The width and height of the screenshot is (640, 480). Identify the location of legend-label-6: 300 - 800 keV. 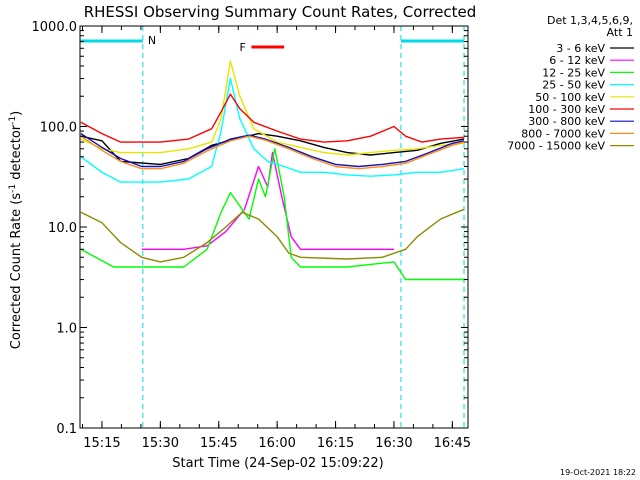
(566, 121).